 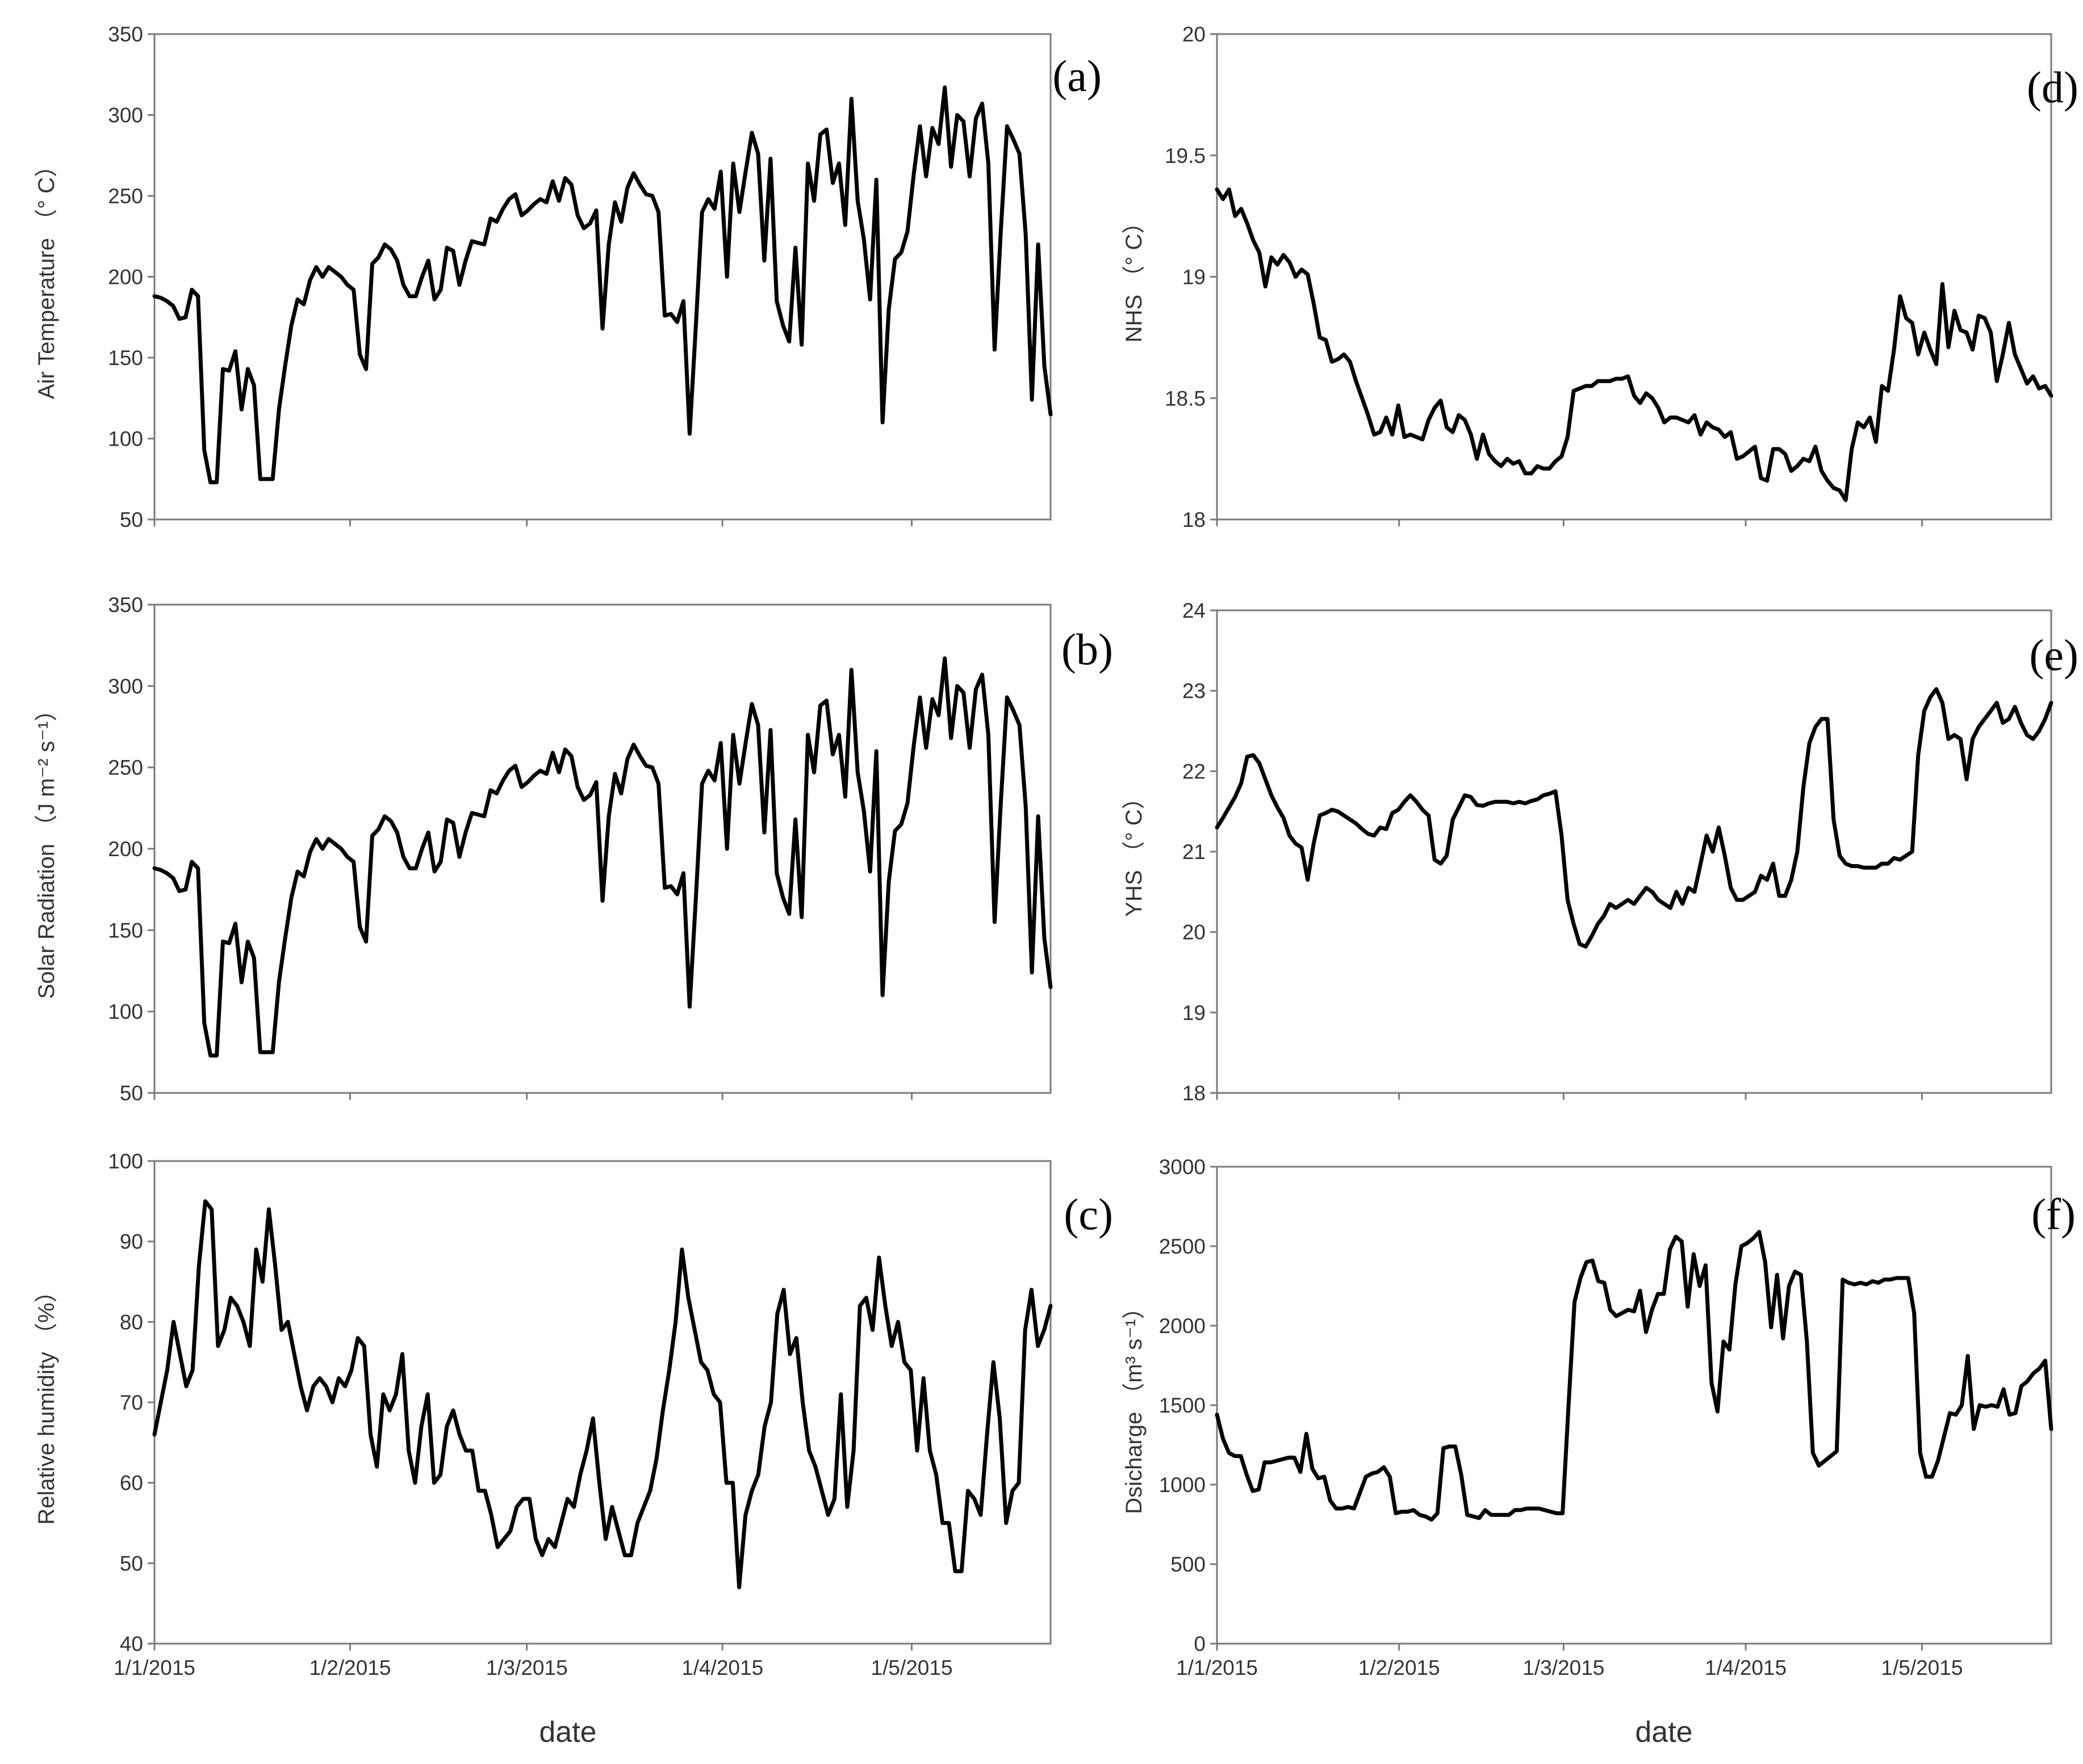 What do you see at coordinates (568, 1732) in the screenshot?
I see `x-axis-title-left: date` at bounding box center [568, 1732].